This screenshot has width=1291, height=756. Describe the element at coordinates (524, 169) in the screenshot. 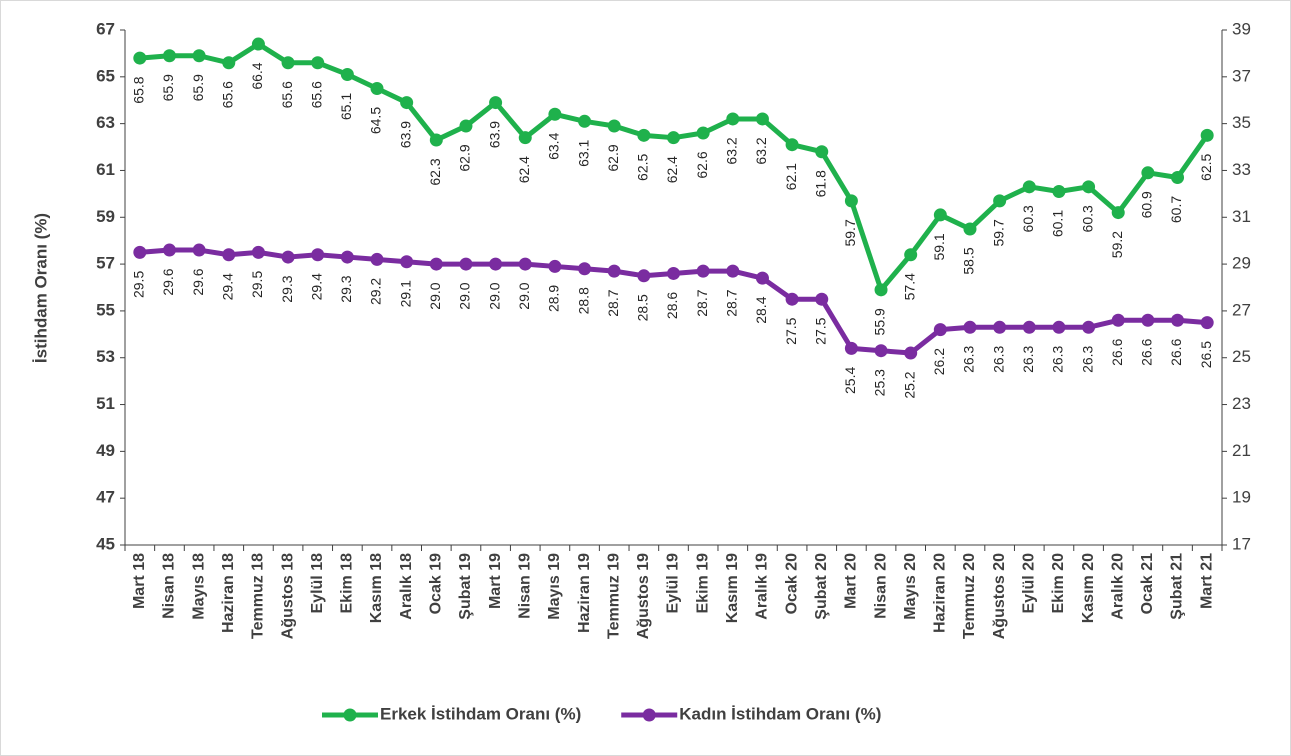

I see `value-label: 62.4` at that location.